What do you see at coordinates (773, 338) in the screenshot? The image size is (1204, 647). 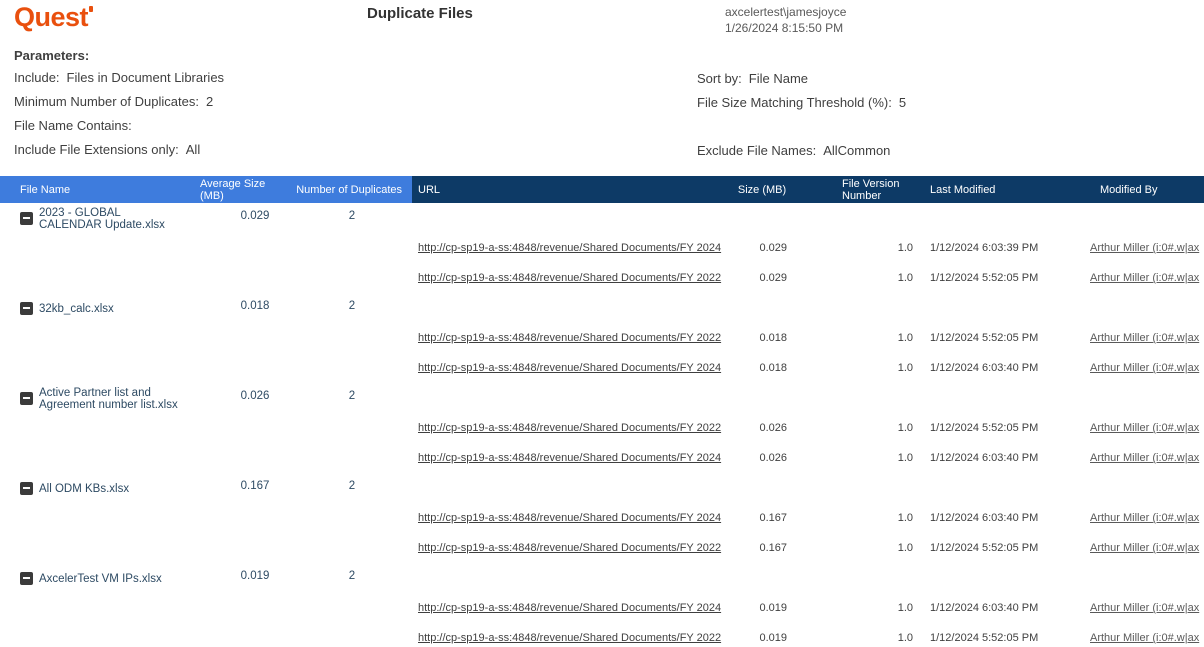 I see `size-value: 0.018` at bounding box center [773, 338].